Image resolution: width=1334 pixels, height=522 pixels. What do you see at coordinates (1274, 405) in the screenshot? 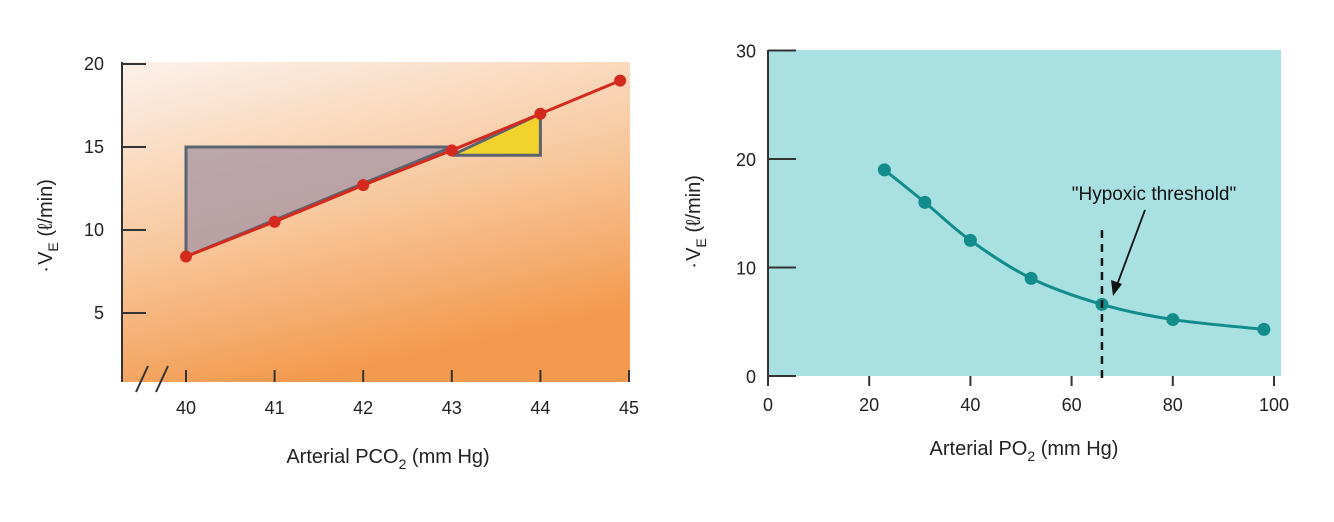
I see `x-tick-label: 100` at bounding box center [1274, 405].